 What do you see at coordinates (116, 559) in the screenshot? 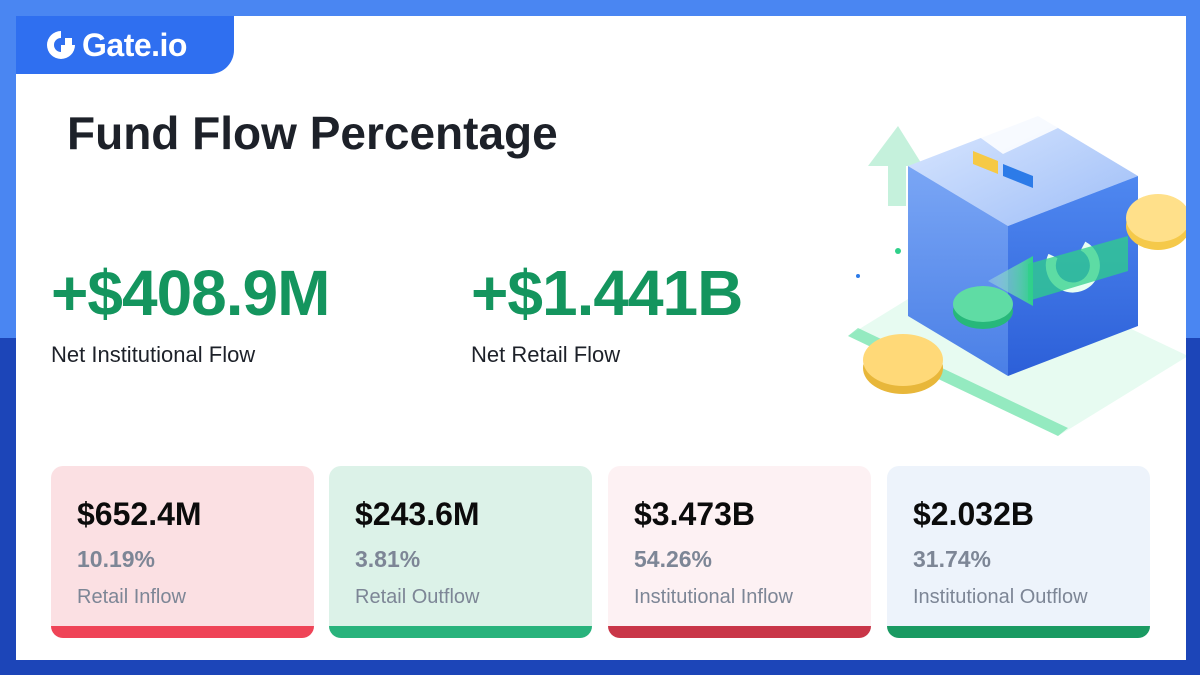
I see `stat-percent: 10.19%` at bounding box center [116, 559].